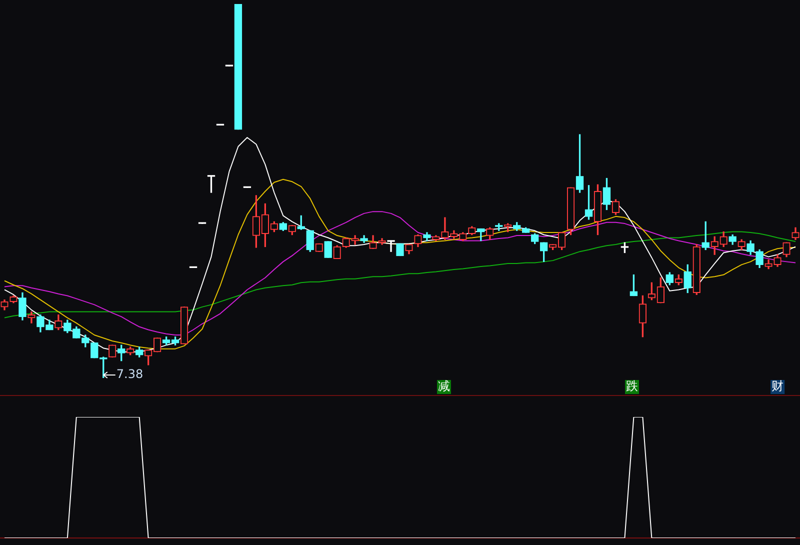 Image resolution: width=800 pixels, height=545 pixels. I want to click on text: 跌, so click(632, 386).